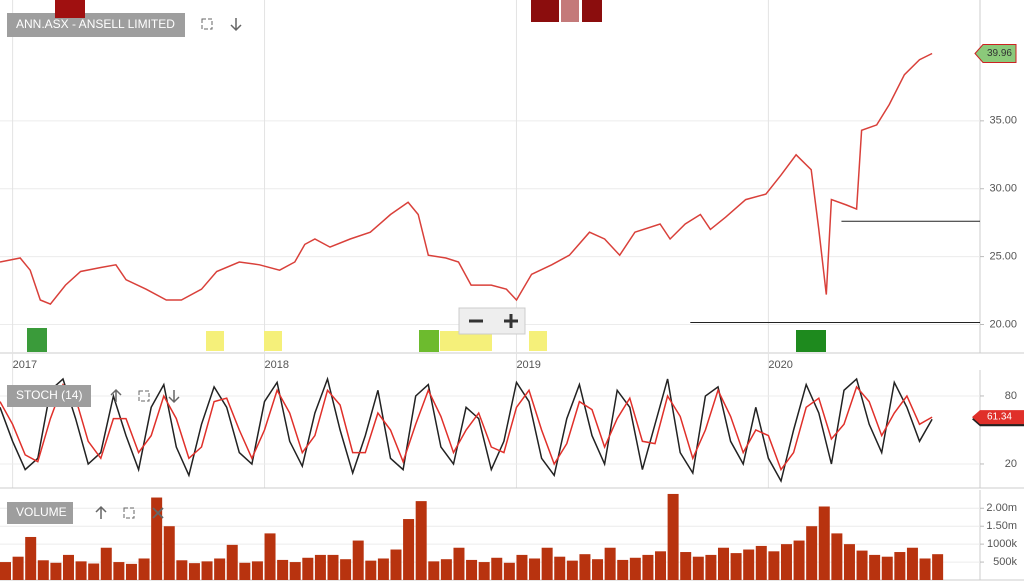  Describe the element at coordinates (511, 321) in the screenshot. I see `zoom-in-button` at that location.